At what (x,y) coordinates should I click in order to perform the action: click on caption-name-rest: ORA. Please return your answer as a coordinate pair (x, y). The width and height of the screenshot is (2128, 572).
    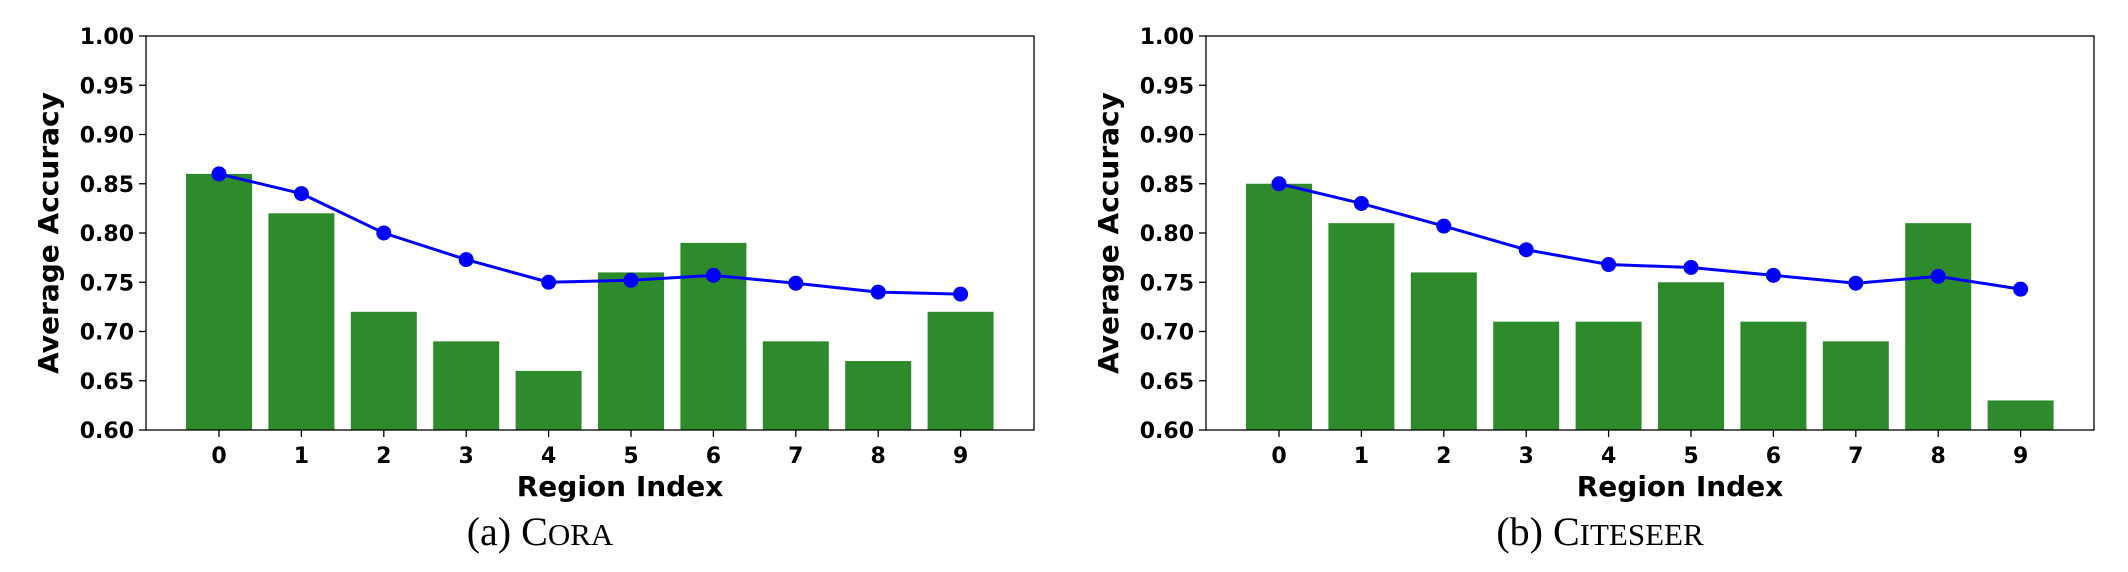
    Looking at the image, I should click on (581, 534).